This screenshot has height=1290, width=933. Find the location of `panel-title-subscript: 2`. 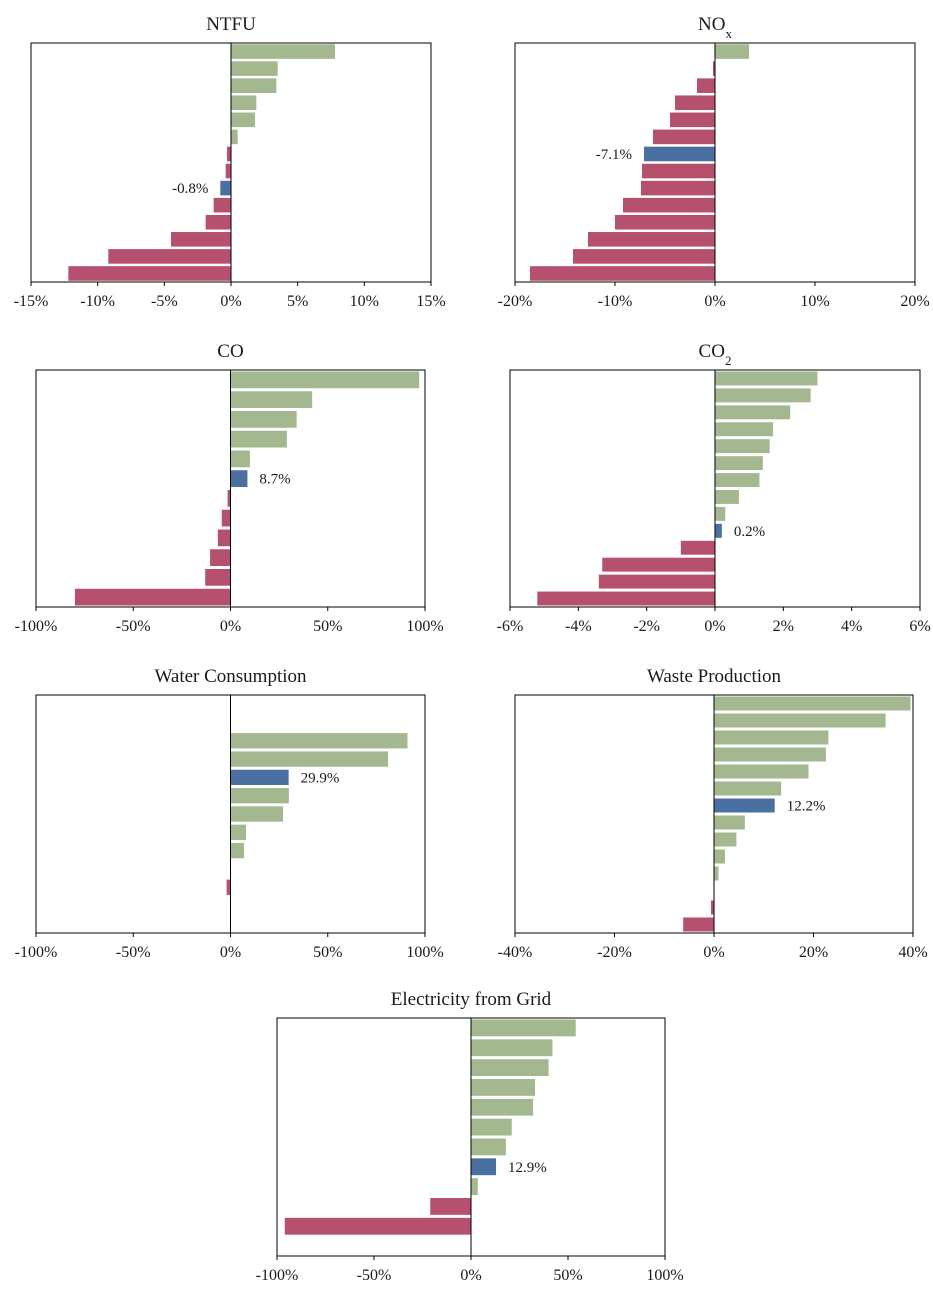

panel-title-subscript: 2 is located at coordinates (728, 360).